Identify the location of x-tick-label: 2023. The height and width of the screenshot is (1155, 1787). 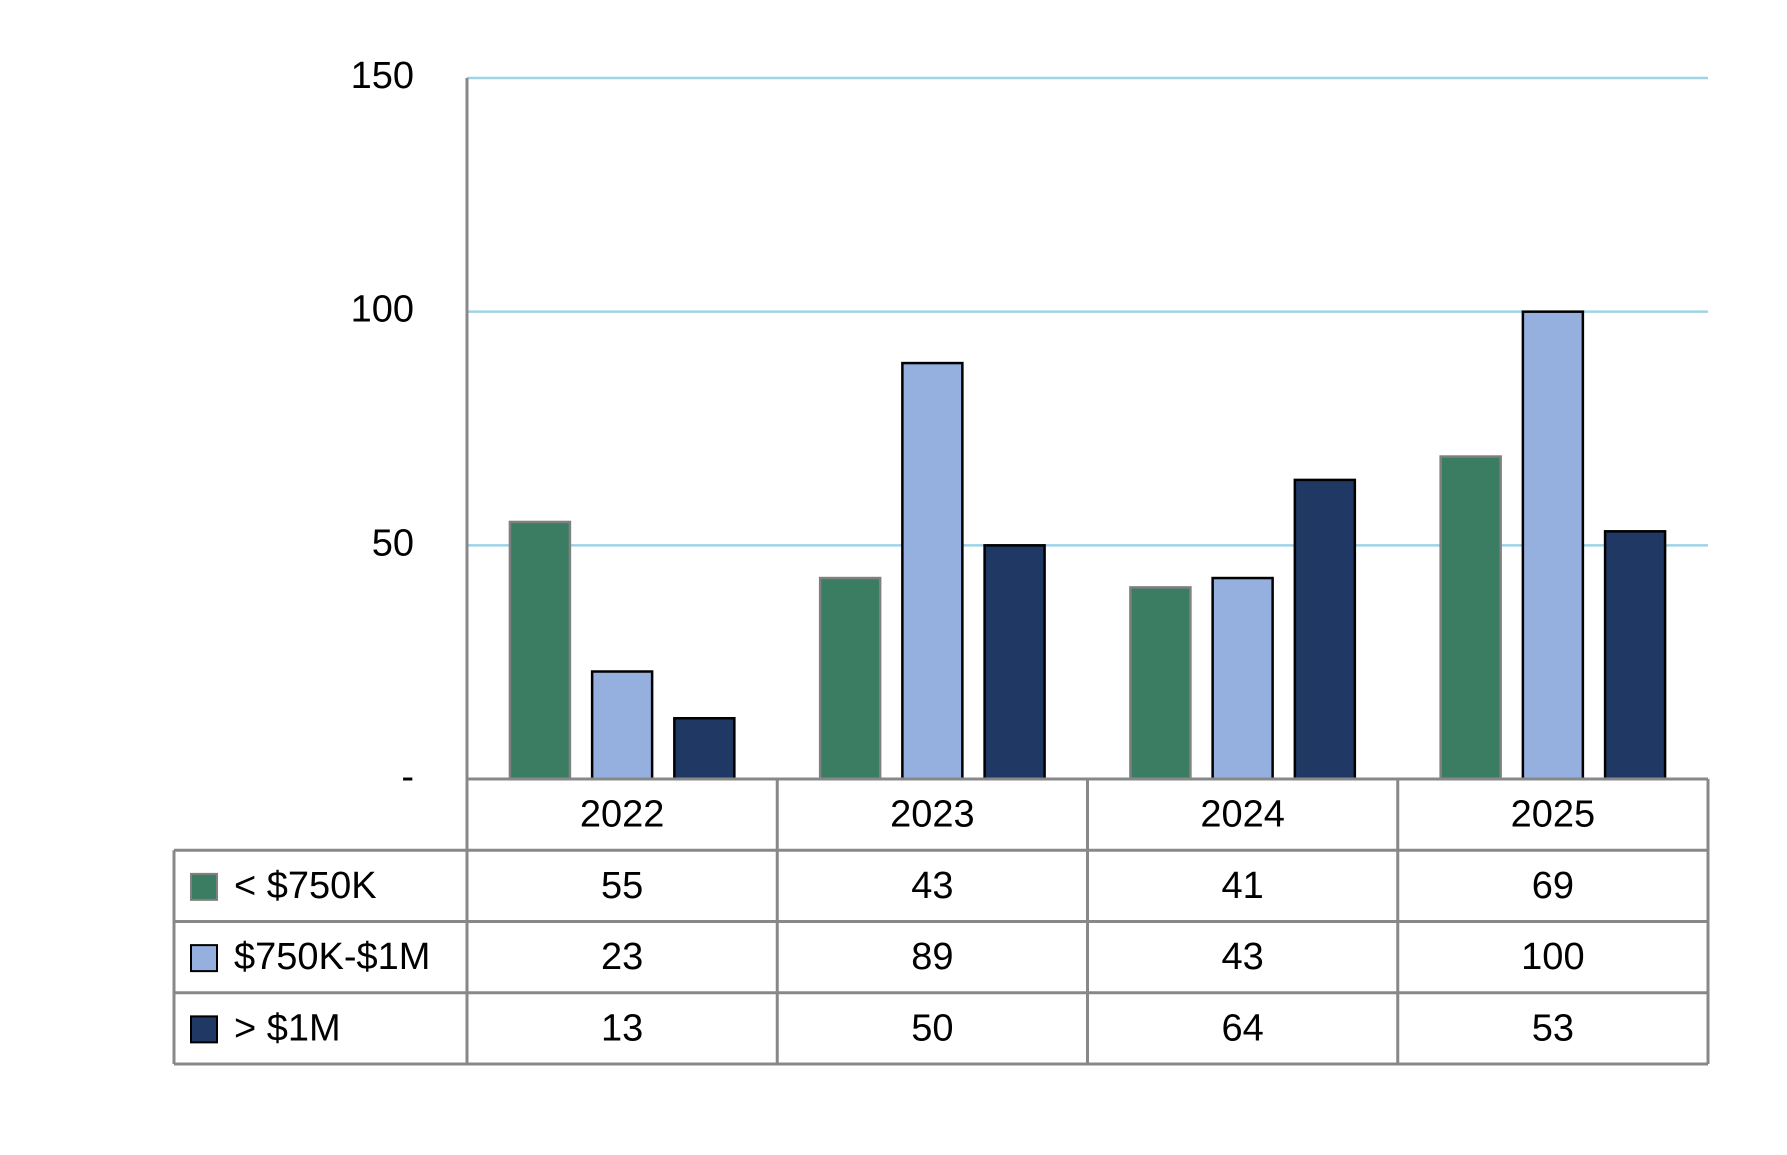
(932, 815).